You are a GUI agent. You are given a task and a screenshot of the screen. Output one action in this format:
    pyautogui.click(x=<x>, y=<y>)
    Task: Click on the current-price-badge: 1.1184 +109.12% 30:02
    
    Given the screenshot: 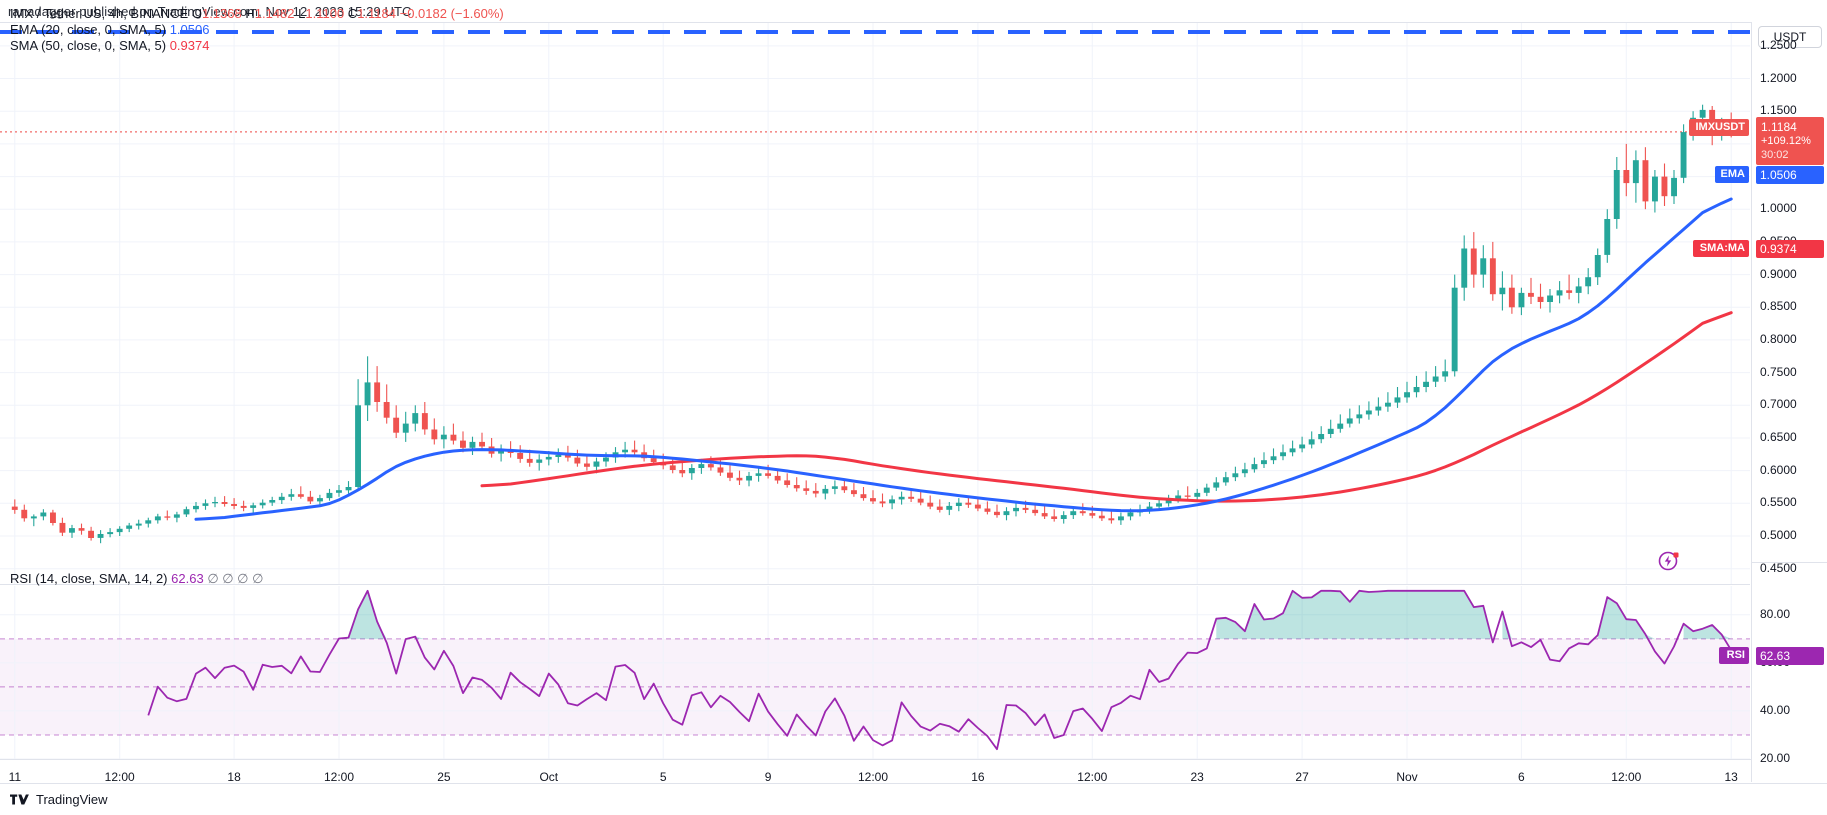 What is the action you would take?
    pyautogui.click(x=1790, y=141)
    